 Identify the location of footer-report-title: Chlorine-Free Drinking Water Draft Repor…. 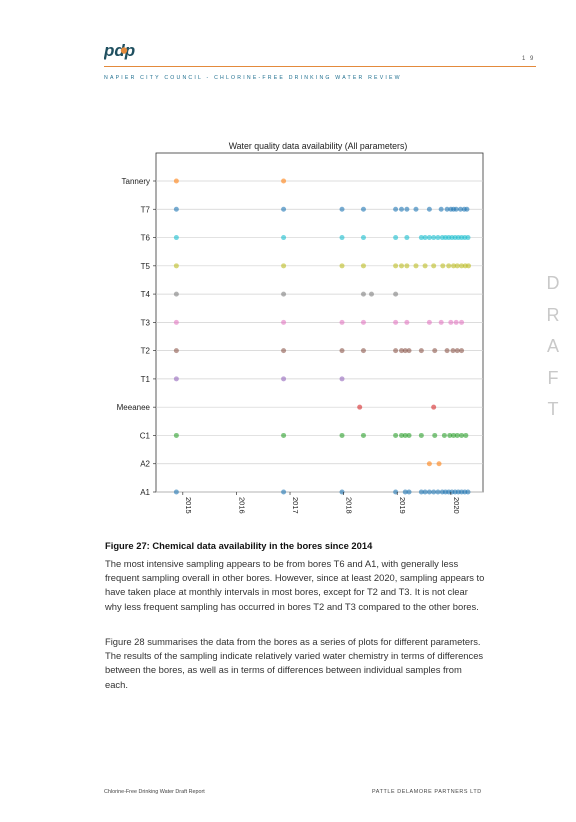
(154, 792).